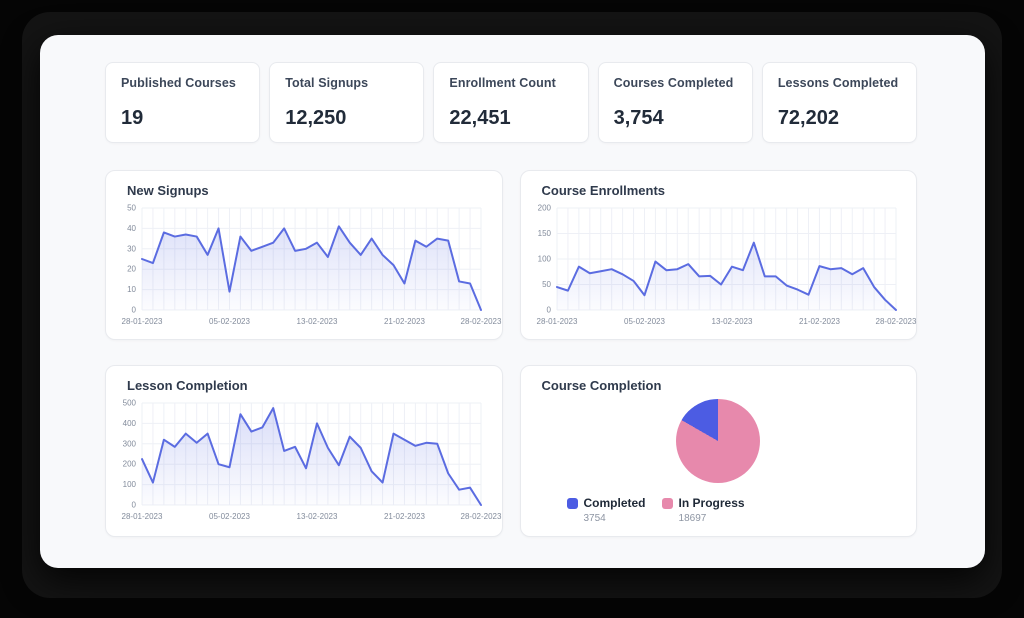 The height and width of the screenshot is (618, 1024). Describe the element at coordinates (130, 403) in the screenshot. I see `svg-text: 500` at that location.